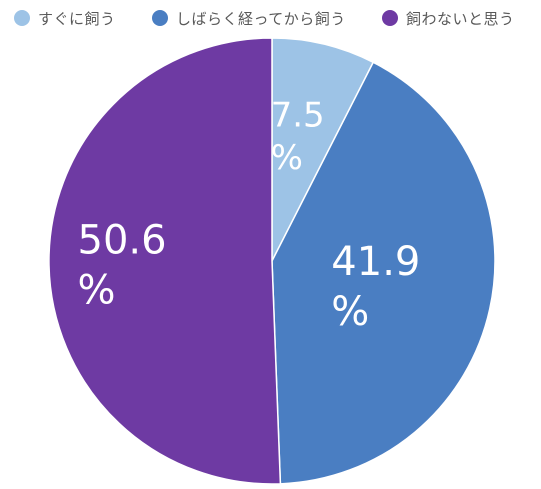  What do you see at coordinates (77, 18) in the screenshot?
I see `legend-label-immediately: すぐに飼う` at bounding box center [77, 18].